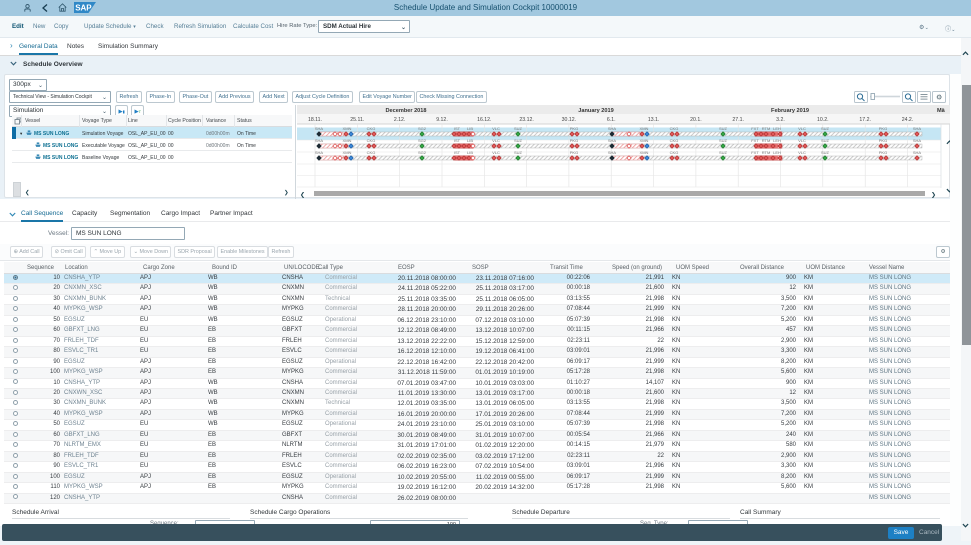 The width and height of the screenshot is (971, 545). I want to click on svg-text: January 2019, so click(595, 111).